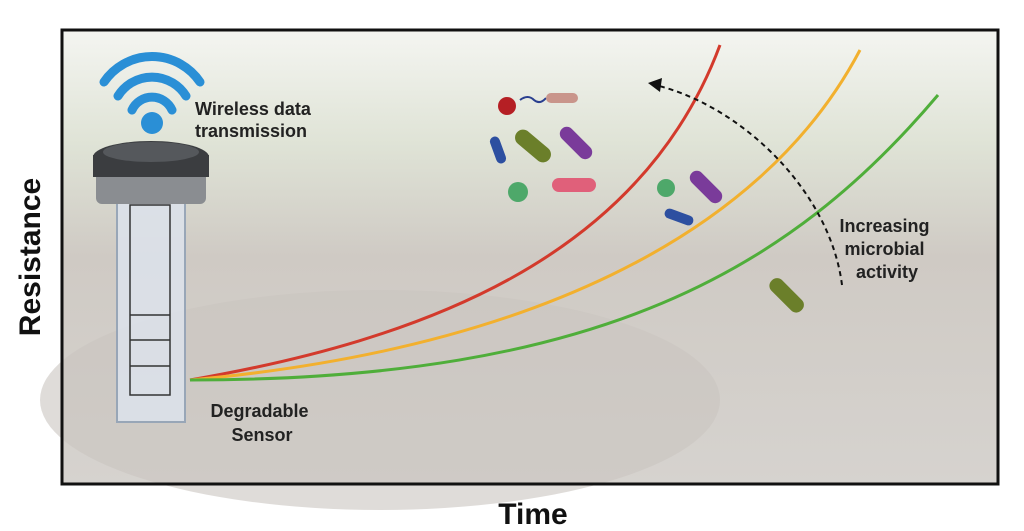  Describe the element at coordinates (887, 272) in the screenshot. I see `label-line: activity` at that location.